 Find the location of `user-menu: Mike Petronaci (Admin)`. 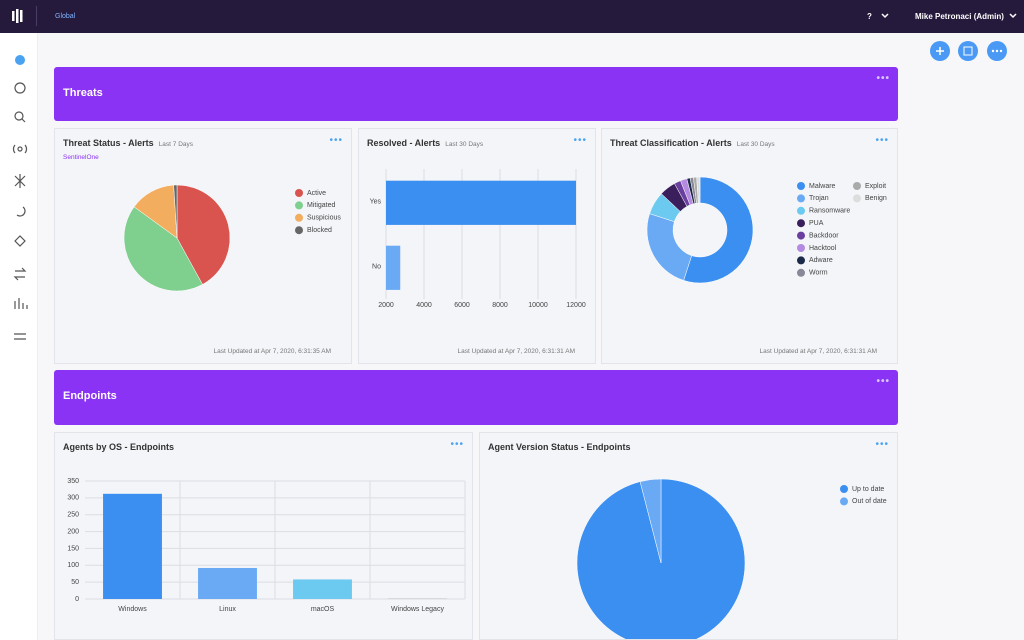

user-menu: Mike Petronaci (Admin) is located at coordinates (959, 16).